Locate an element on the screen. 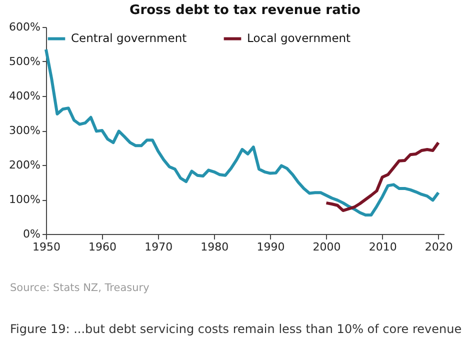  legend-label: Central government is located at coordinates (129, 37).